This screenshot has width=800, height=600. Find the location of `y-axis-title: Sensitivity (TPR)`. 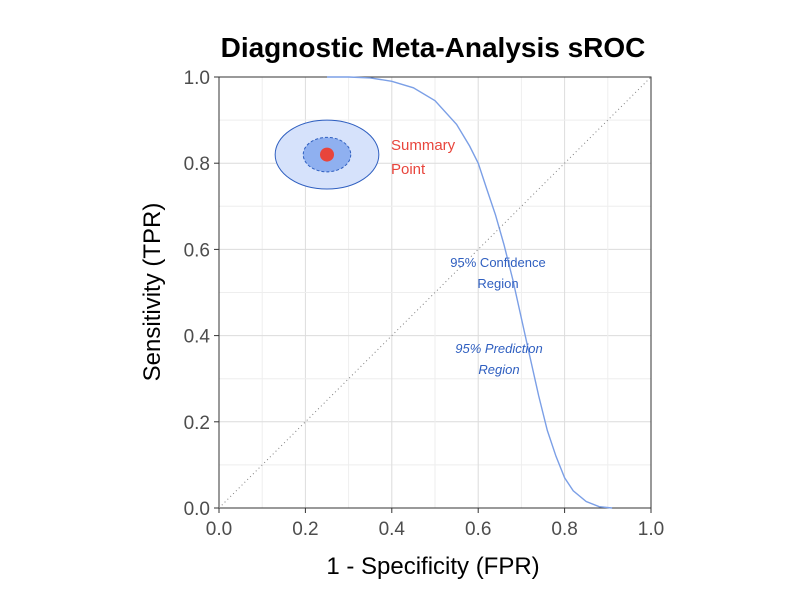

y-axis-title: Sensitivity (TPR) is located at coordinates (152, 292).